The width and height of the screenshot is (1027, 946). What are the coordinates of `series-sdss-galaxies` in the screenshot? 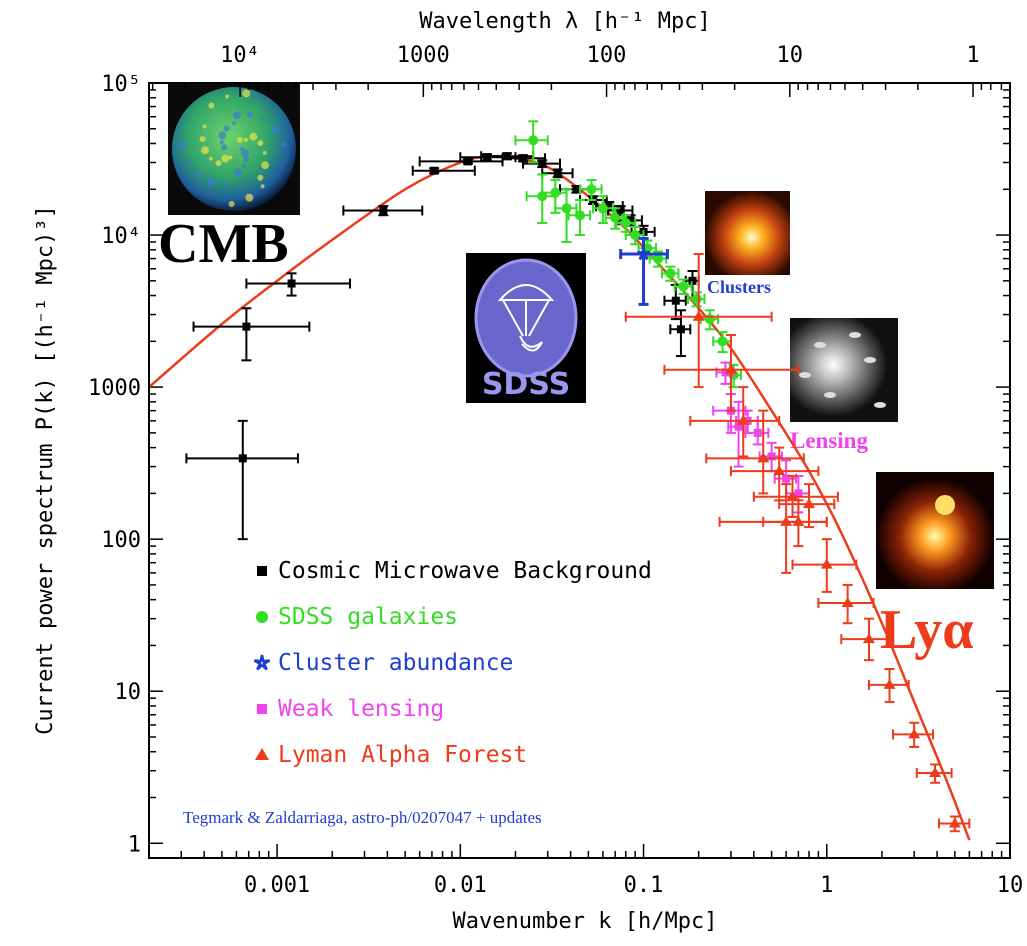 It's located at (628, 254).